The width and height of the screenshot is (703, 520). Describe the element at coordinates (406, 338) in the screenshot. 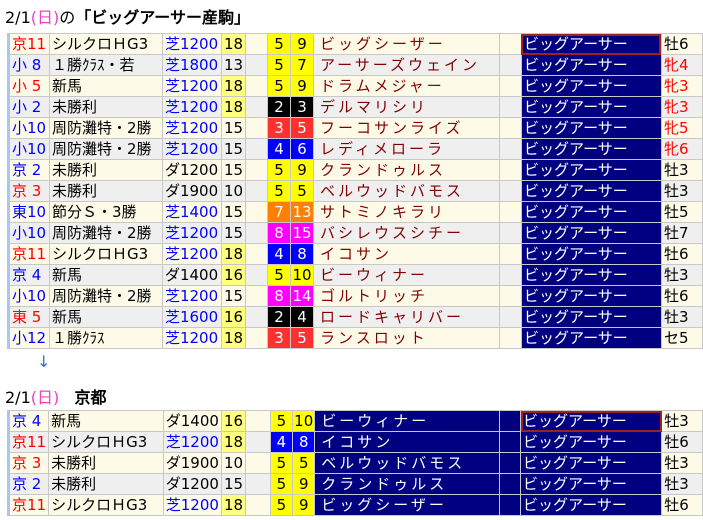

I see `horse-name-cell: ランスロット` at that location.